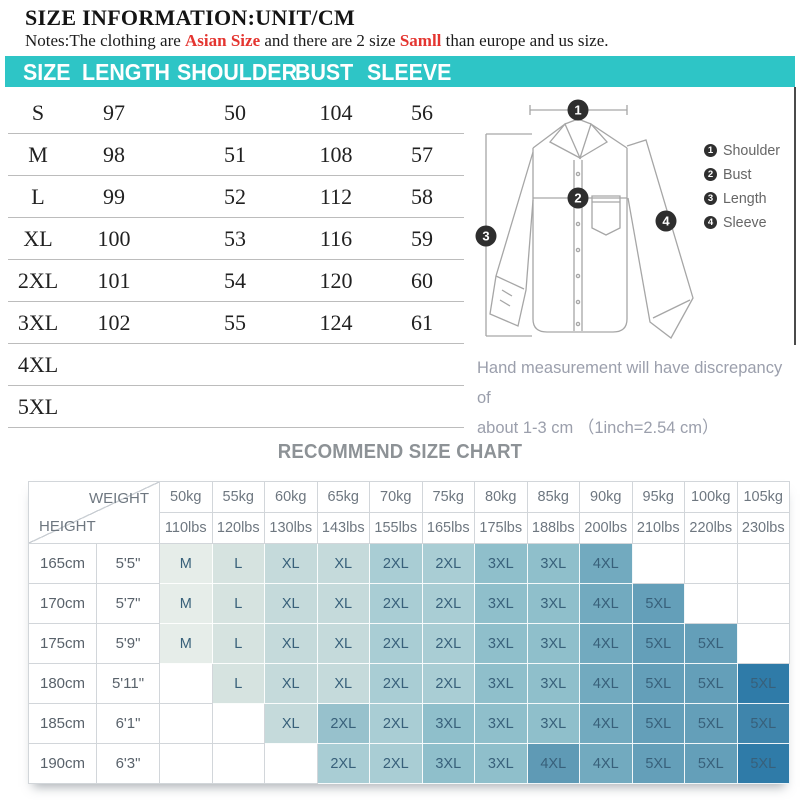 The width and height of the screenshot is (800, 800). Describe the element at coordinates (236, 365) in the screenshot. I see `size-row: 4XL` at that location.